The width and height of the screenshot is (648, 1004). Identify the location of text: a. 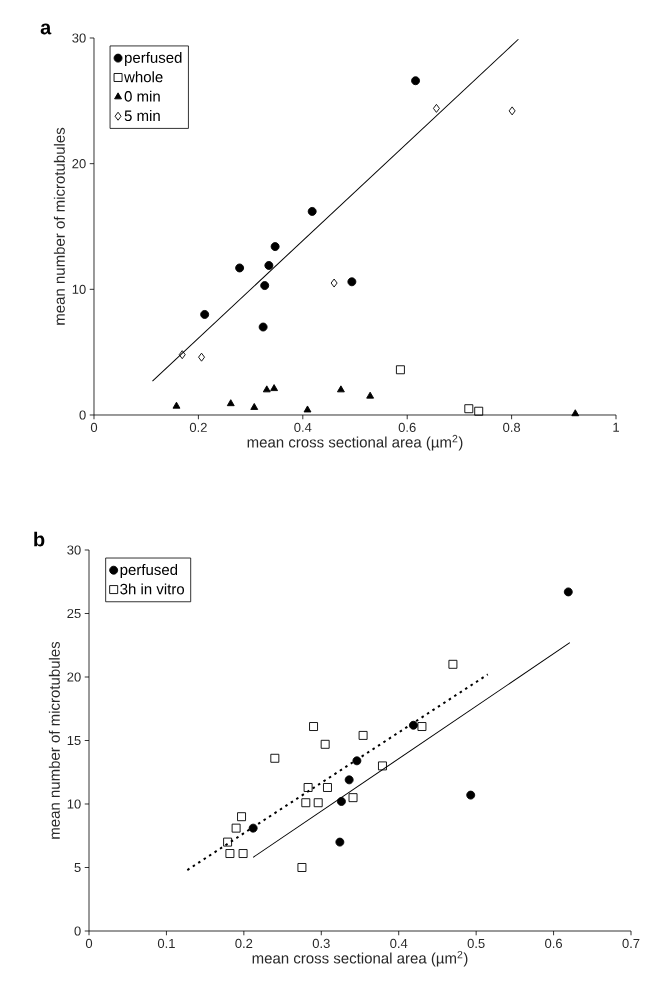
(46, 29).